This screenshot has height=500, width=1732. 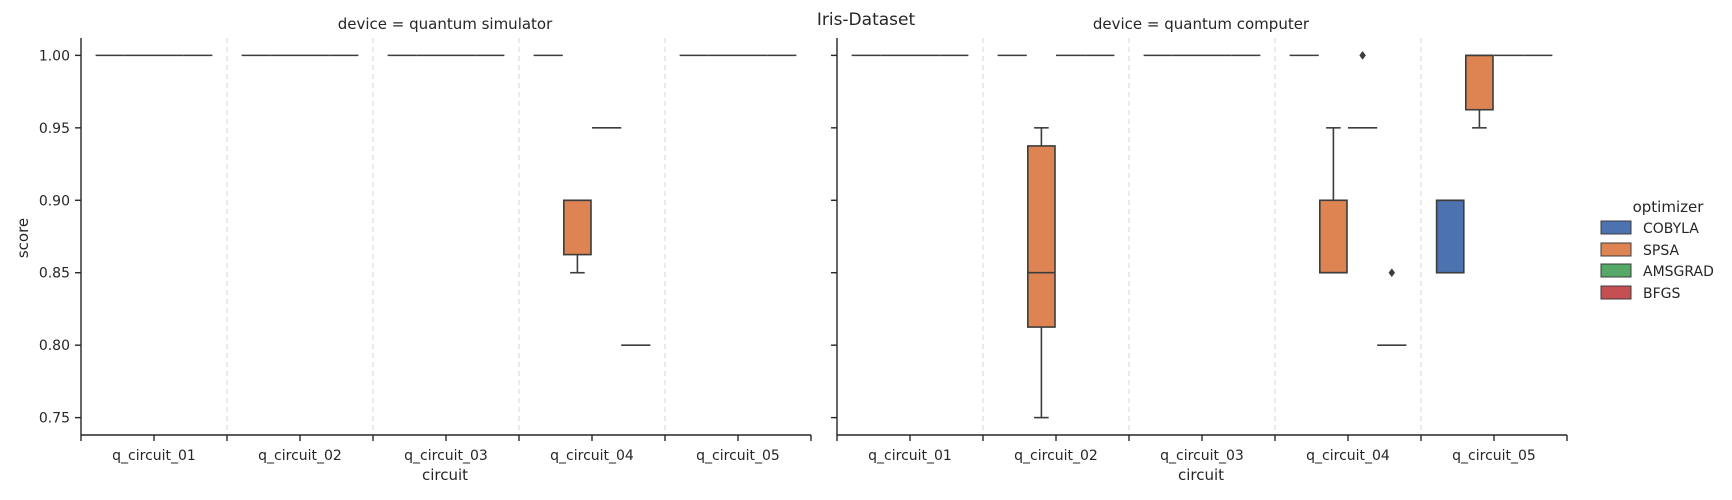 I want to click on legend-item-cobyla: COBYLA, so click(x=1649, y=228).